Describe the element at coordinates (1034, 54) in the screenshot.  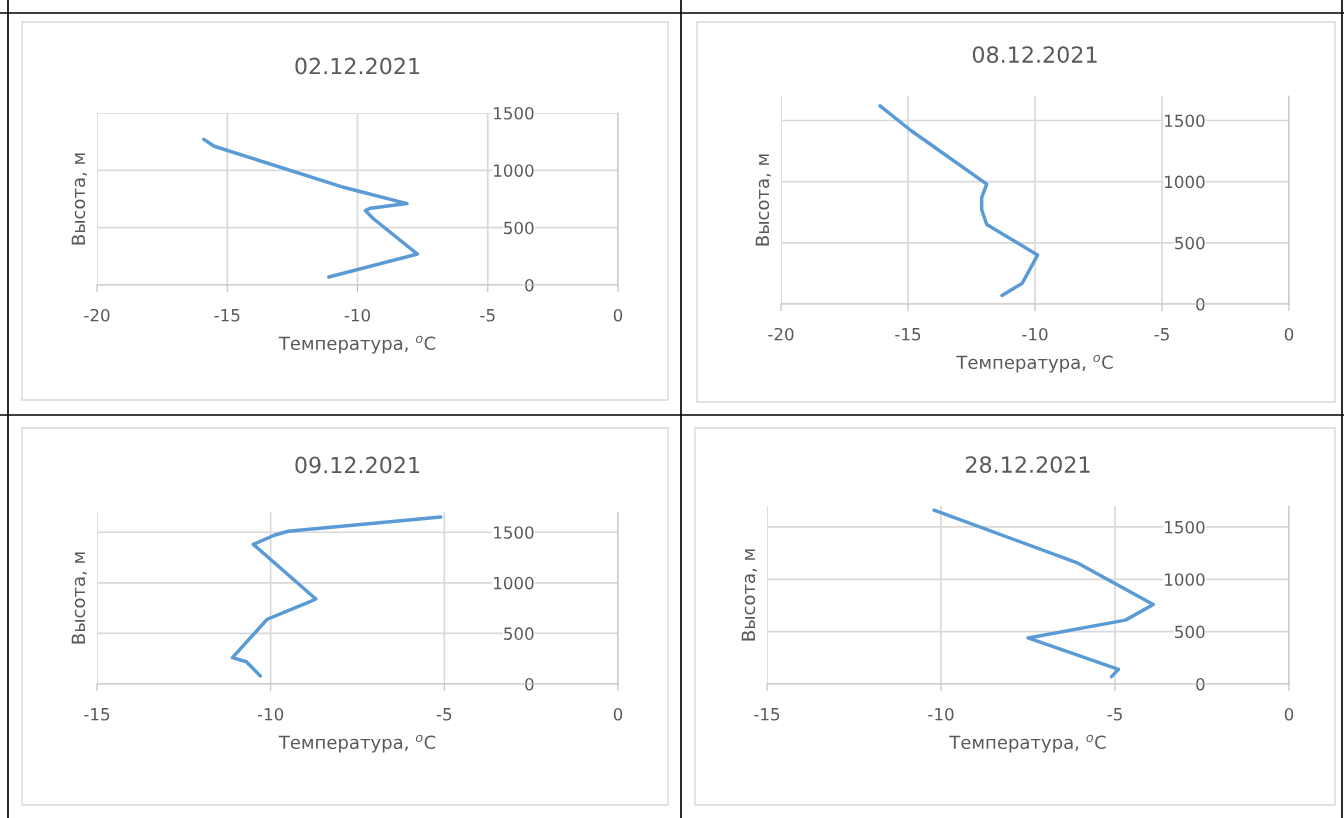
I see `chart-title: 08.12.2021` at that location.